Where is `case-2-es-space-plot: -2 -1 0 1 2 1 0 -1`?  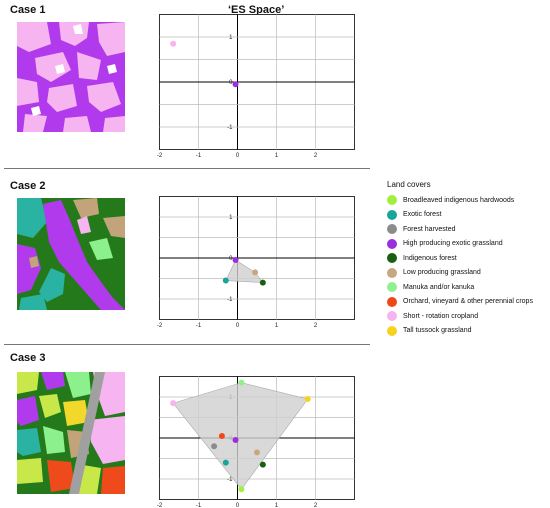
case-2-es-space-plot: -2 -1 0 1 2 1 0 -1 is located at coordinates (256, 262).